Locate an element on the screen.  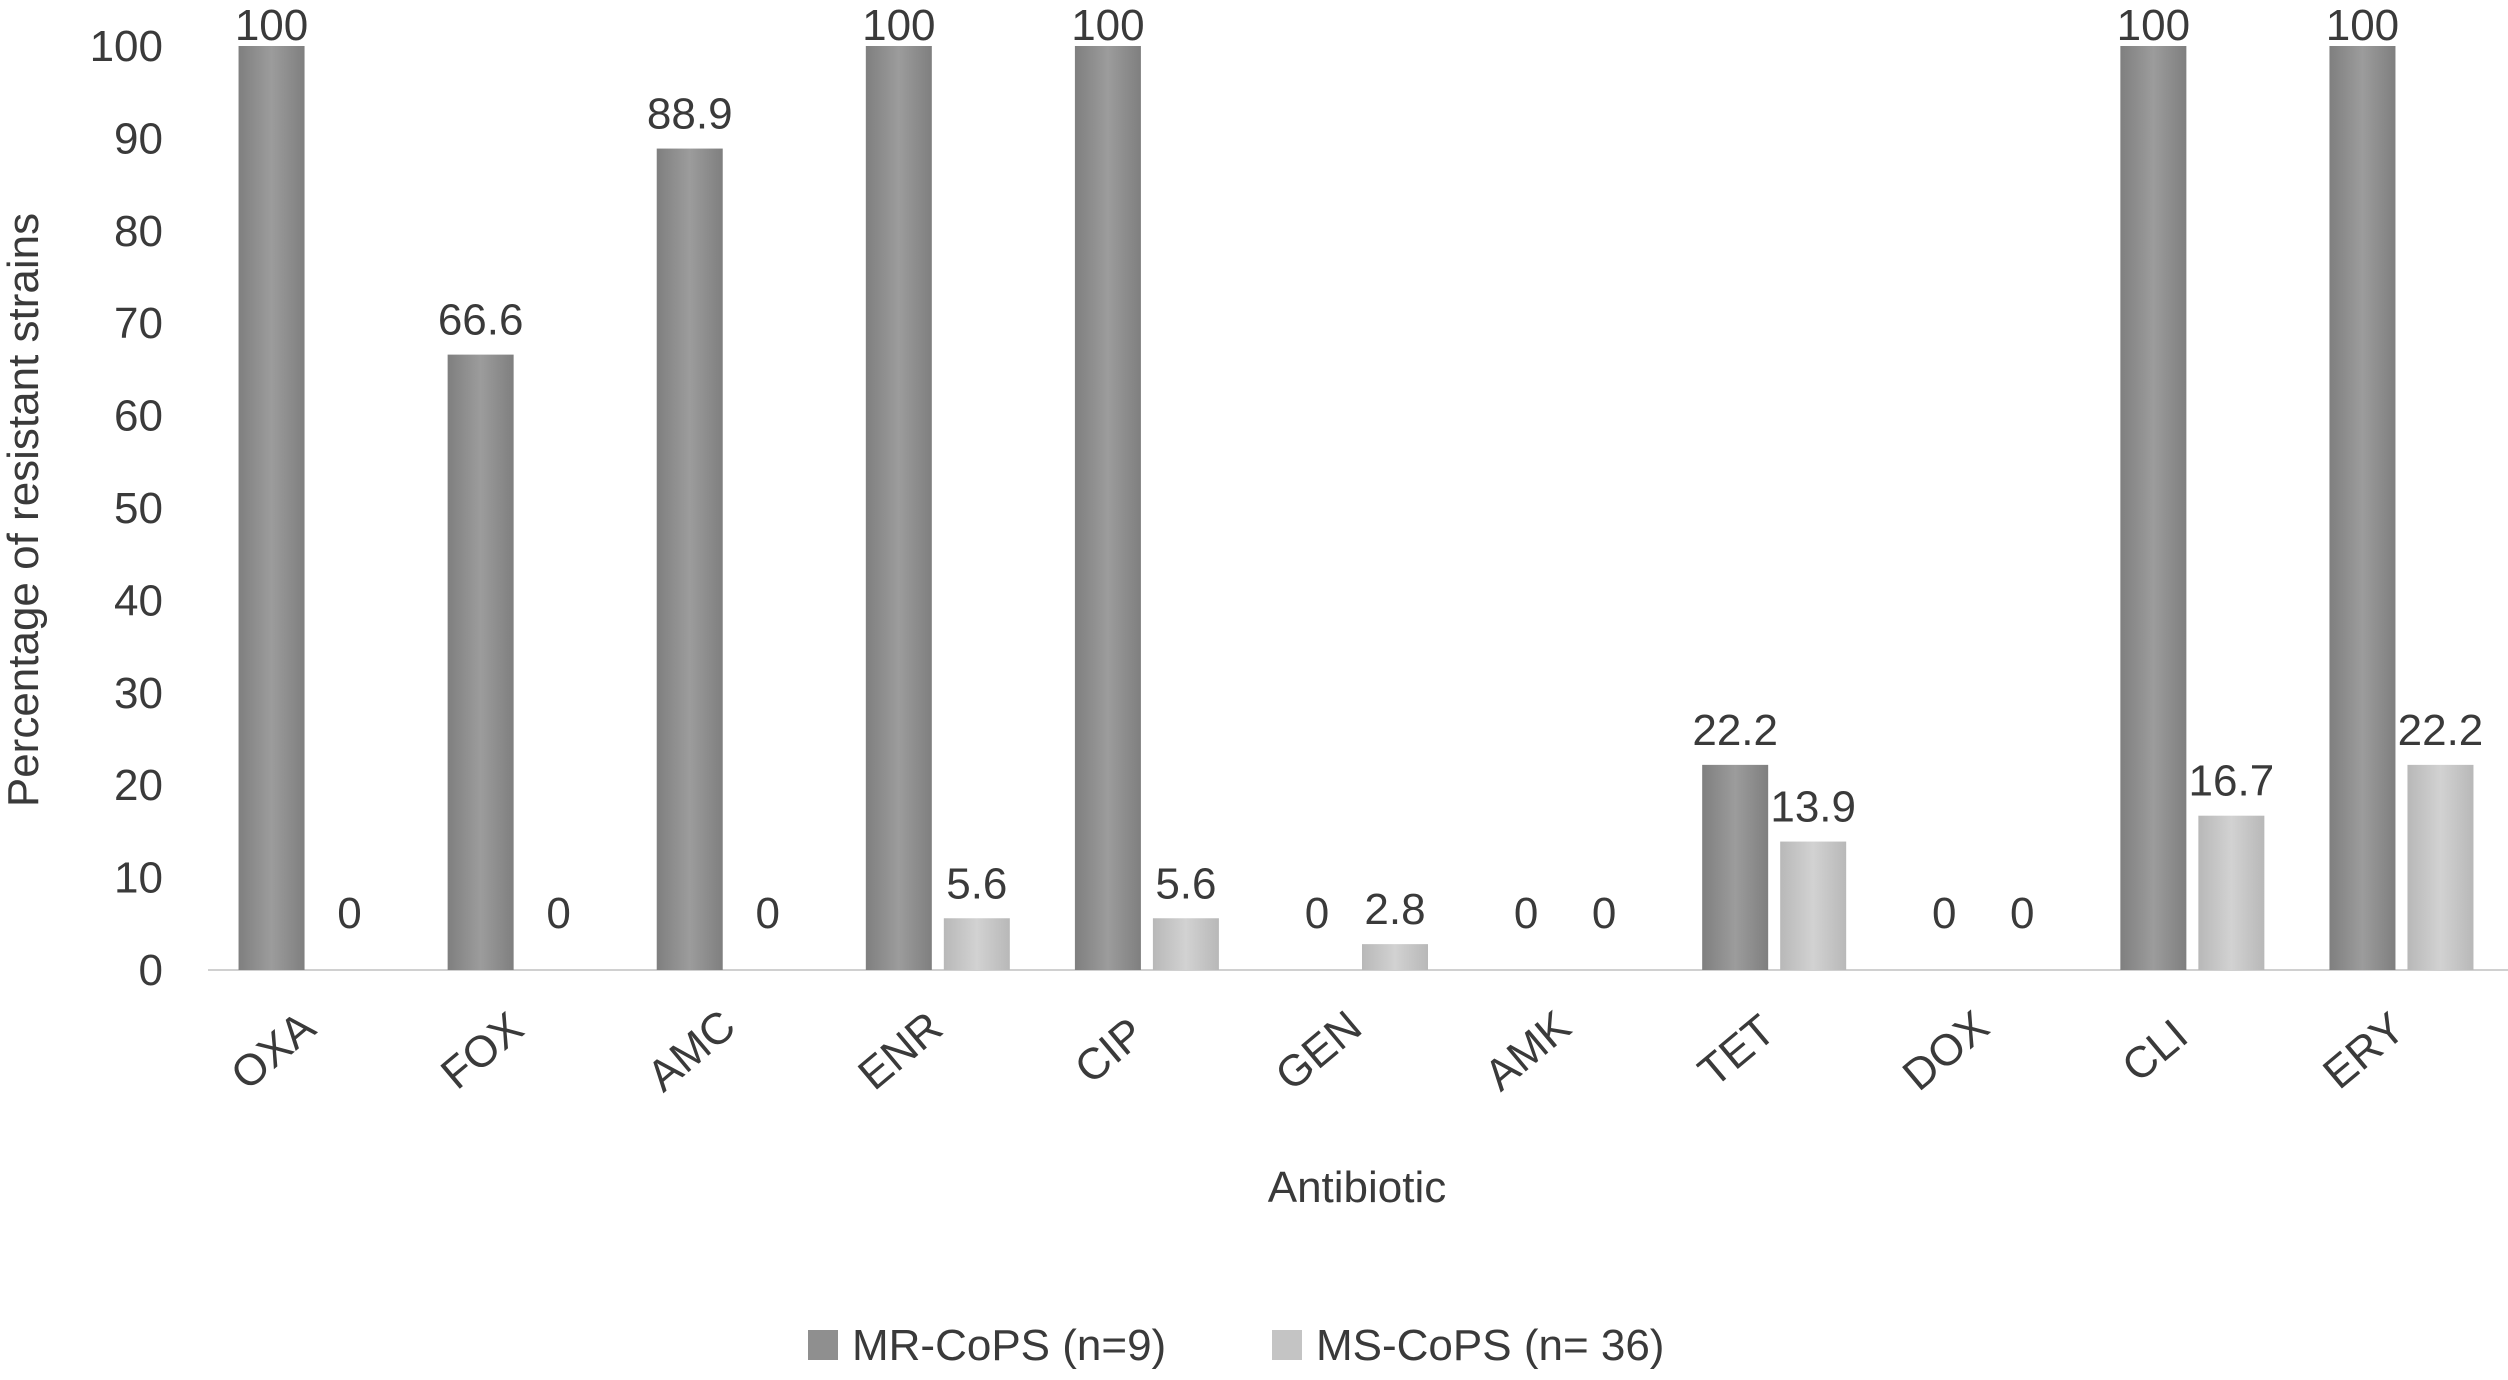
x-tick-label-amc: AMC is located at coordinates (691, 1051).